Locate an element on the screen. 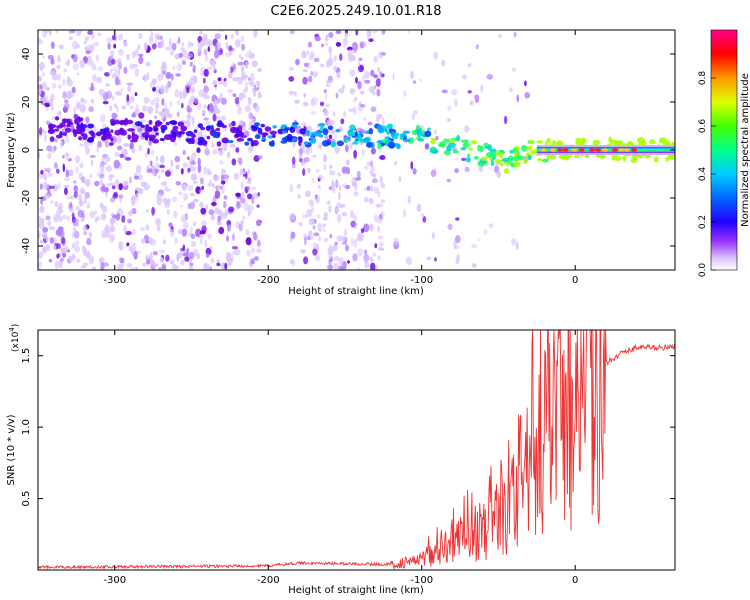  y-tick-label: -40 is located at coordinates (26, 246).